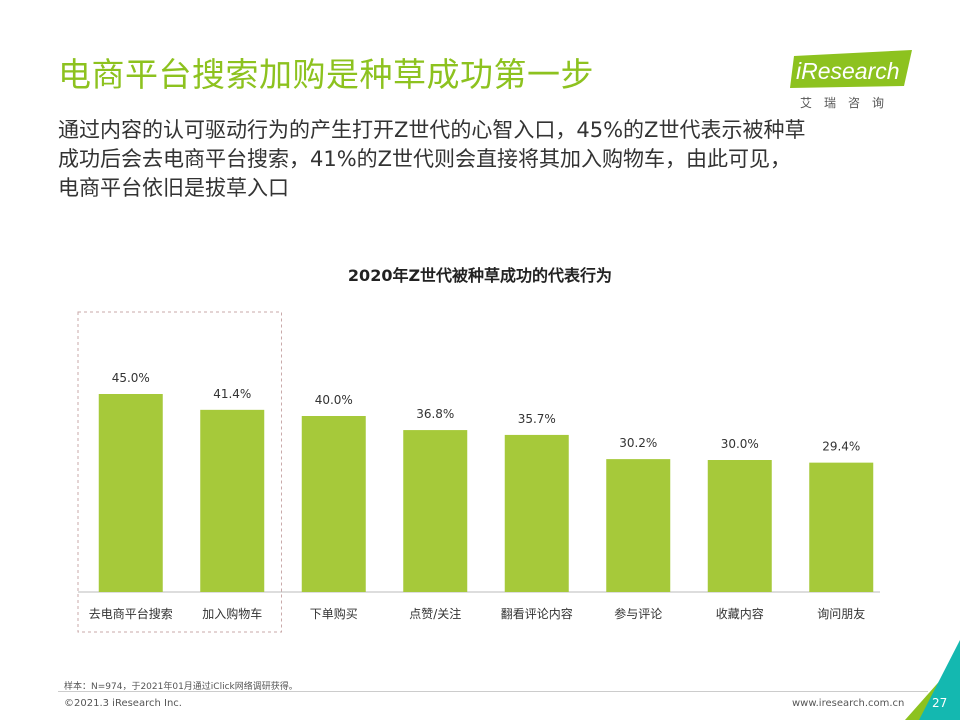 The width and height of the screenshot is (960, 720). I want to click on iresearch-logo: iResearch 艾瑞咨询, so click(855, 80).